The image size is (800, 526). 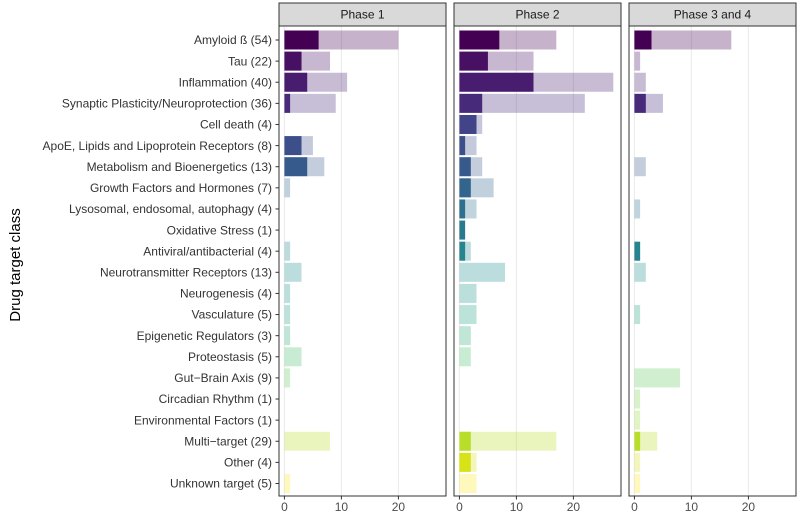 What do you see at coordinates (226, 294) in the screenshot?
I see `category-label: Neurogenesis (4)` at bounding box center [226, 294].